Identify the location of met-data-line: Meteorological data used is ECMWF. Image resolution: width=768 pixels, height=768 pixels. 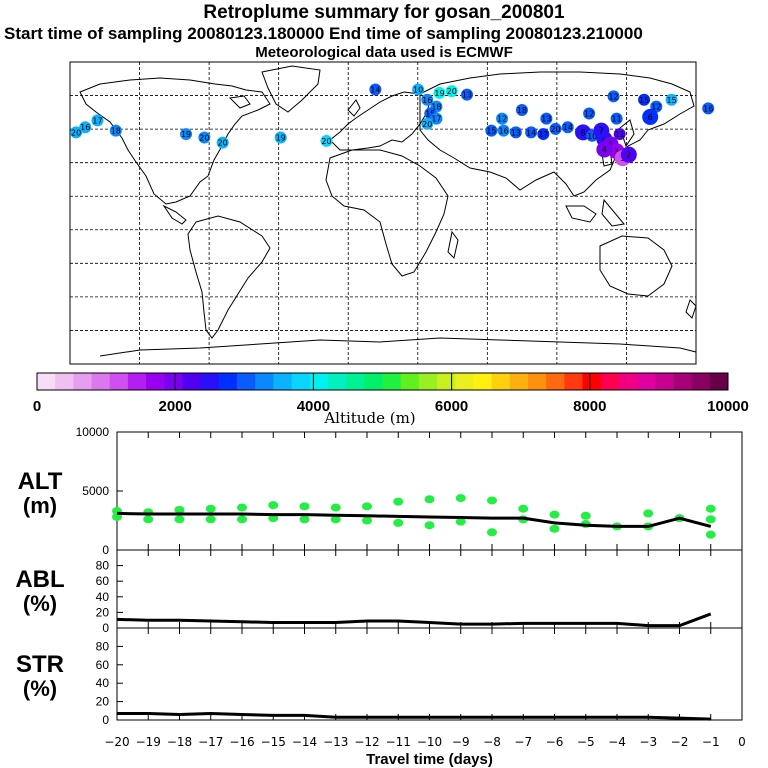
(384, 52).